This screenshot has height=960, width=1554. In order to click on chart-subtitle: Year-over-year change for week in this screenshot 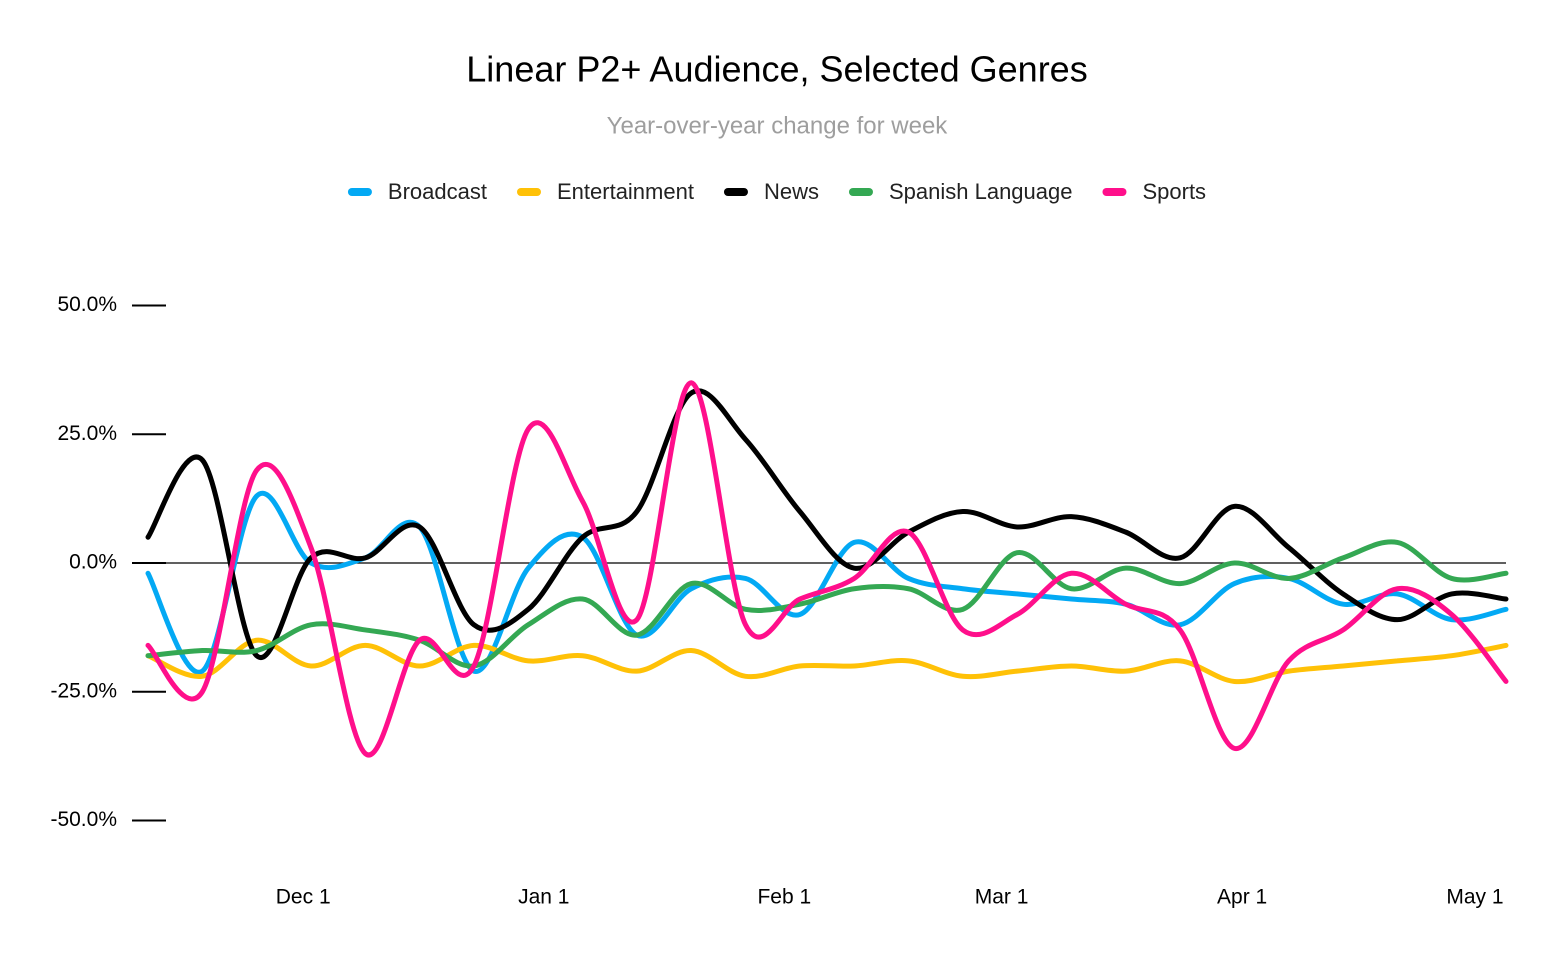, I will do `click(778, 125)`.